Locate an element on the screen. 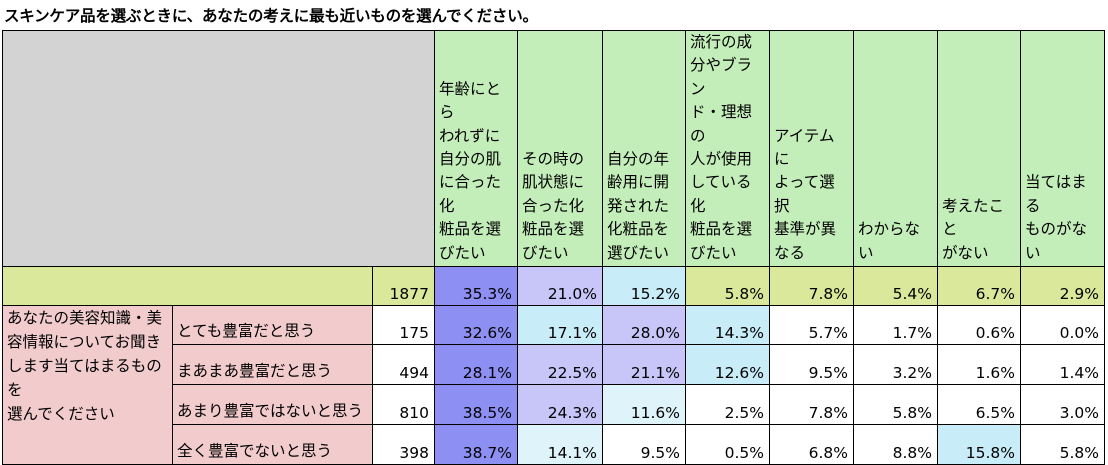 The width and height of the screenshot is (1108, 465). text-line: 人が使用 is located at coordinates (721, 159).